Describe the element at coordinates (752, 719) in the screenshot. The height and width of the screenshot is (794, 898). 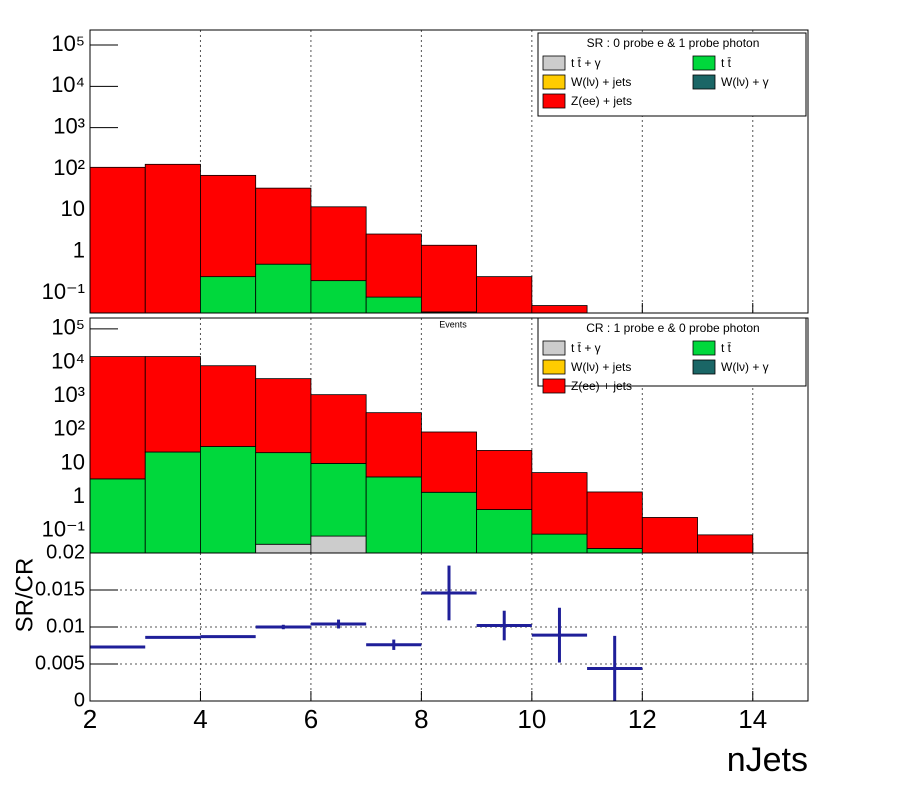
I see `x-tick-label: 14` at that location.